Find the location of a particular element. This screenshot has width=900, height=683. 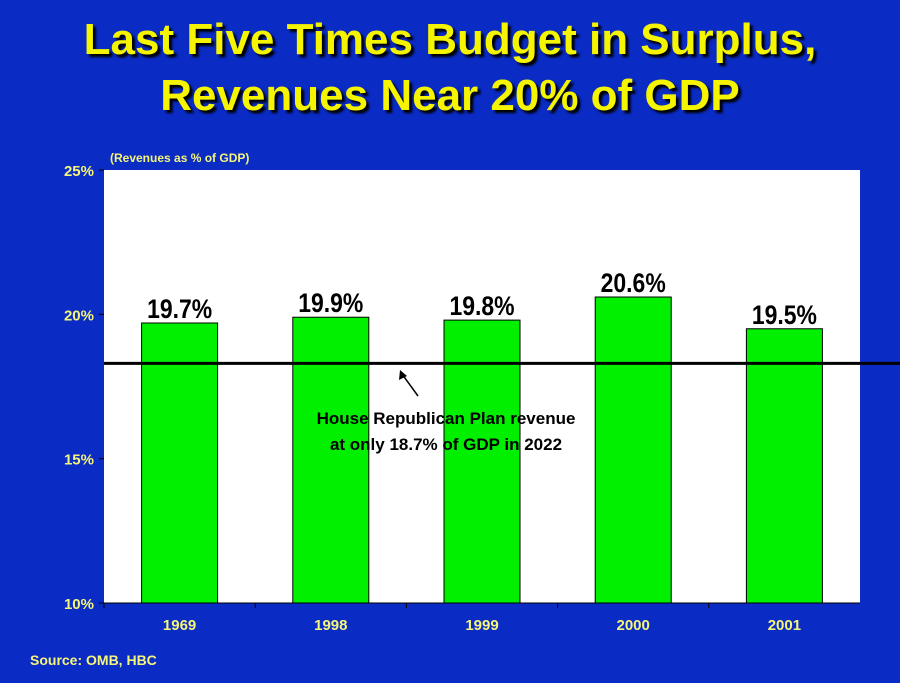

y-tick-label: 10% is located at coordinates (79, 604).